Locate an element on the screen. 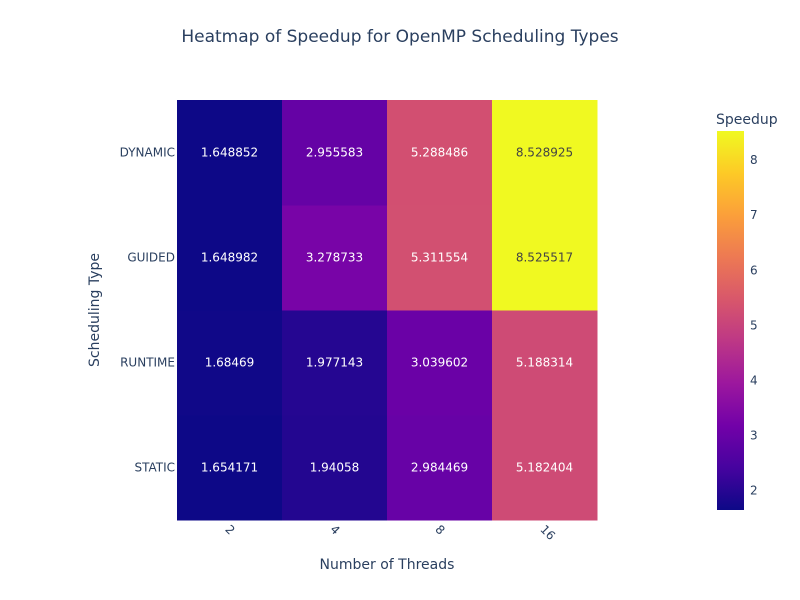 This screenshot has width=800, height=600. colorbar-tick-label: 6 is located at coordinates (754, 270).